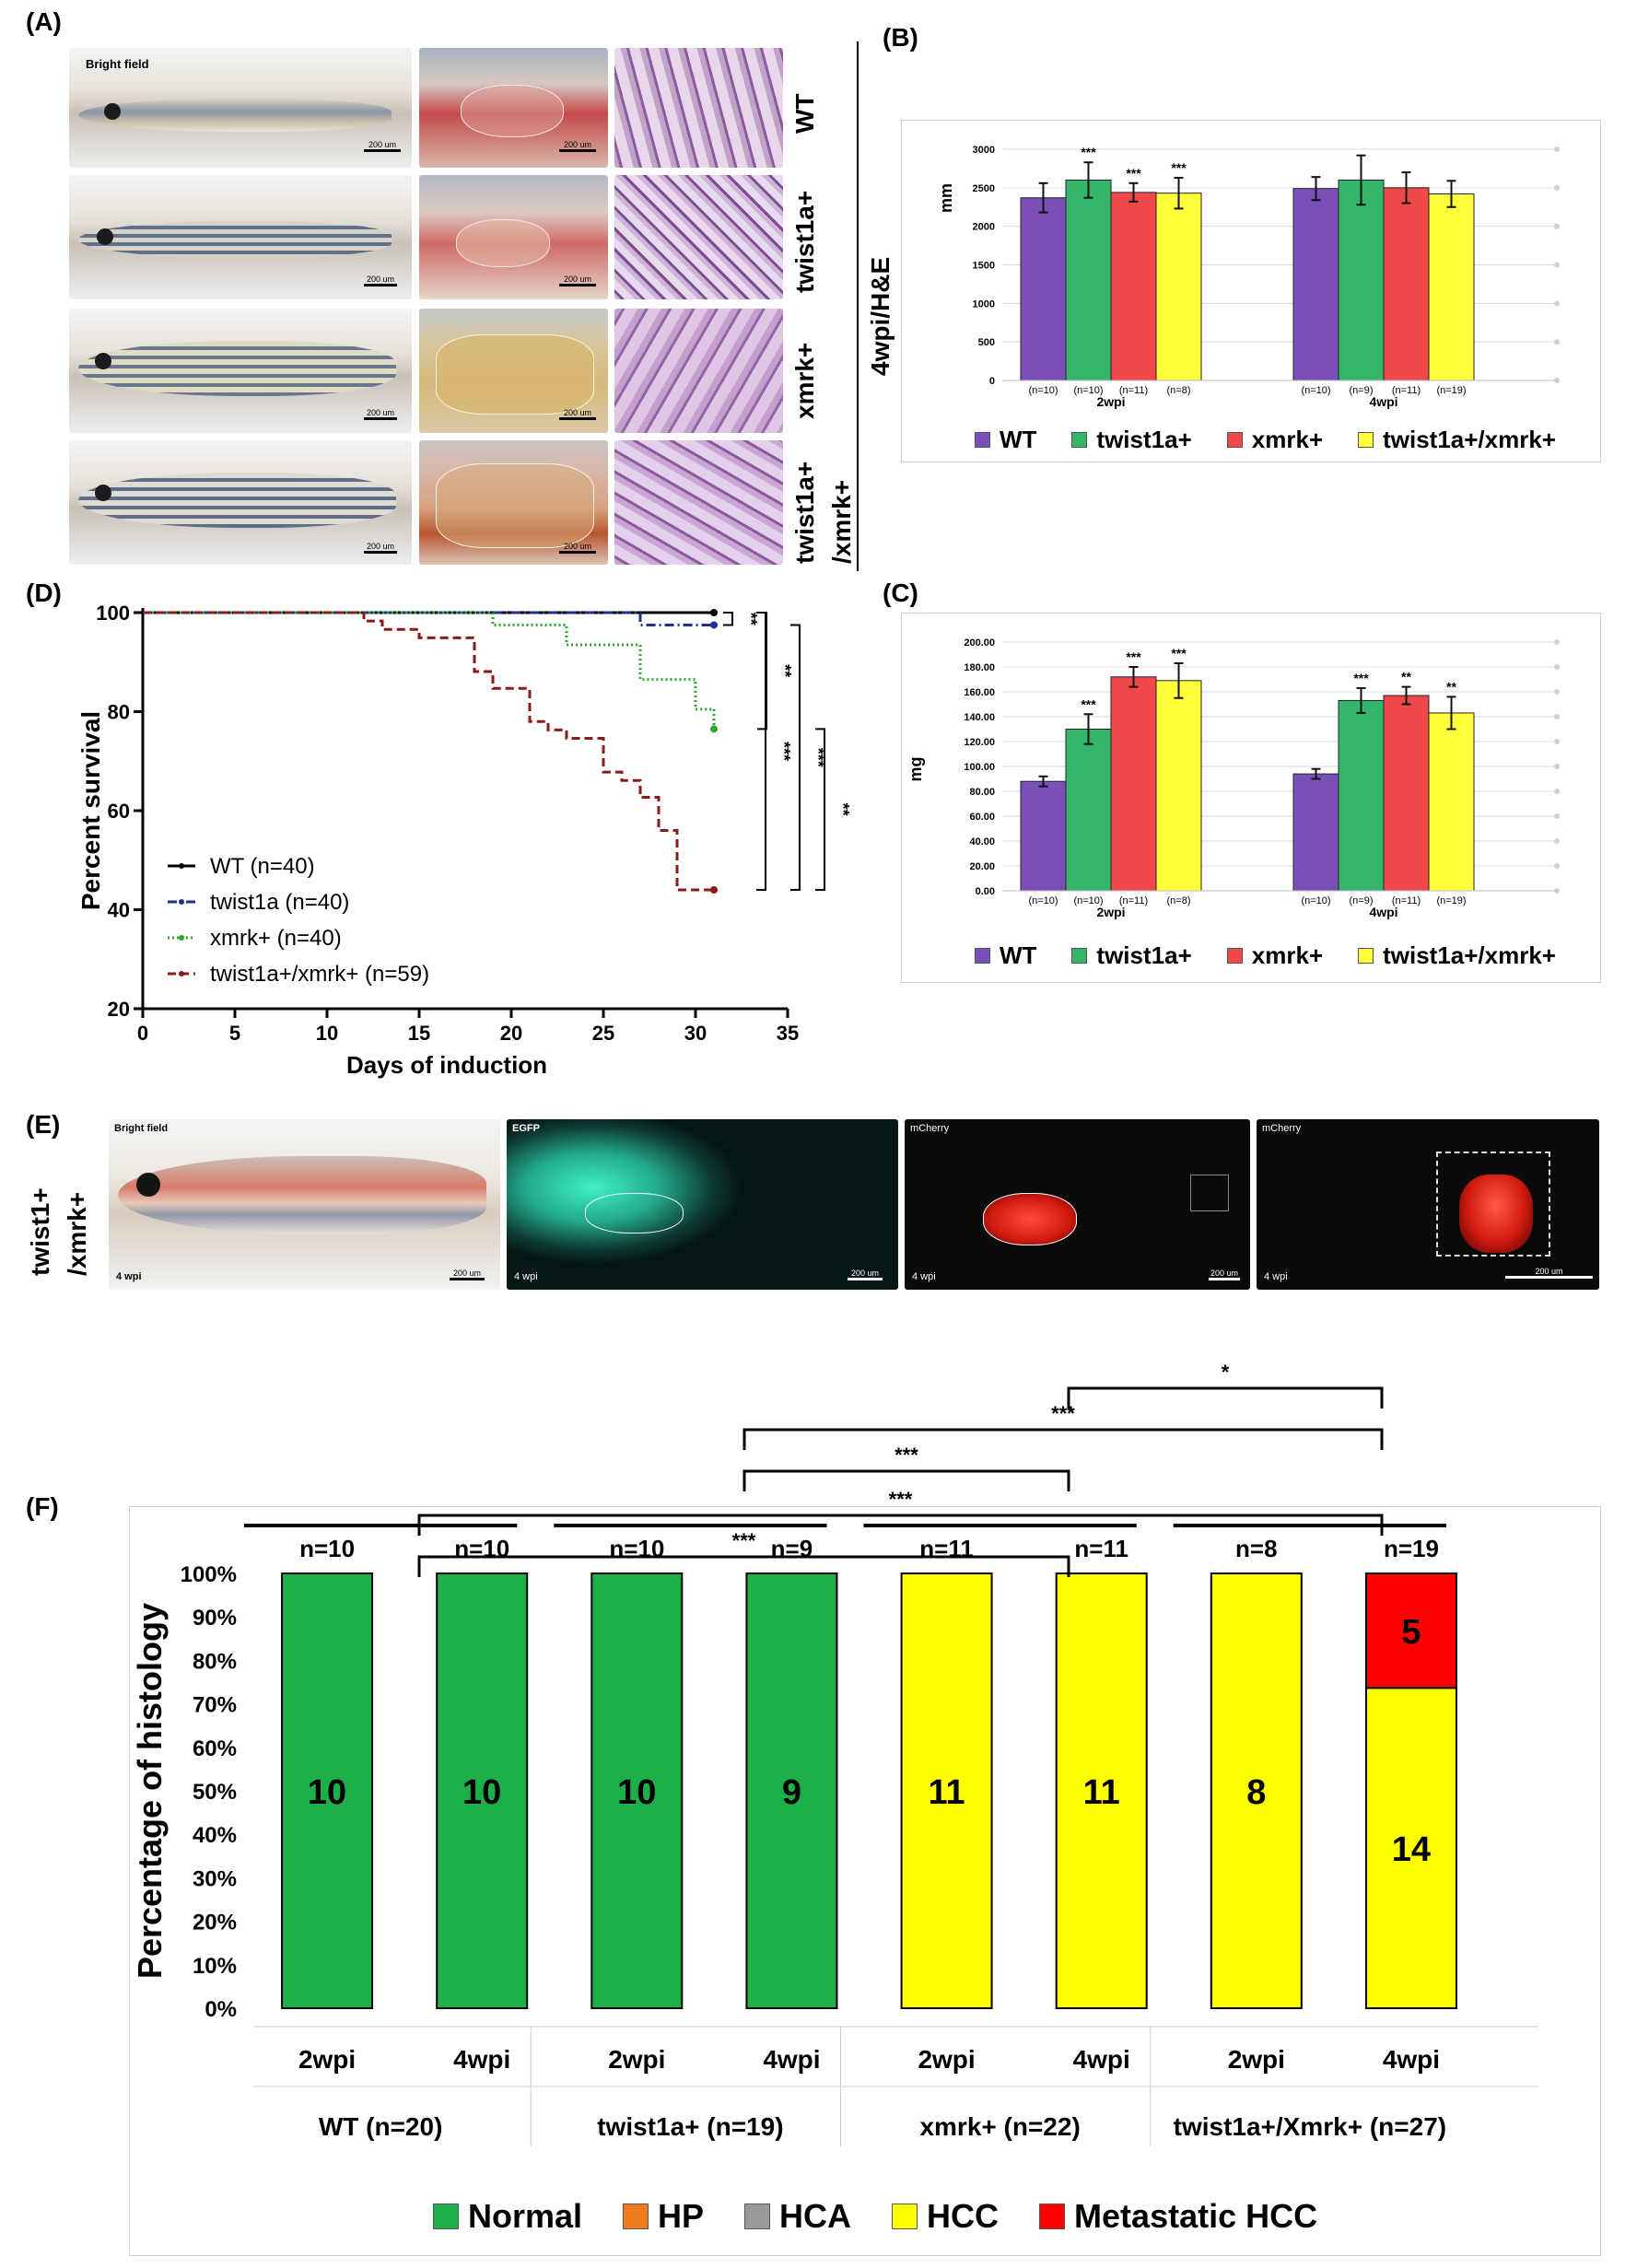 Image resolution: width=1637 pixels, height=2268 pixels. What do you see at coordinates (1110, 912) in the screenshot?
I see `group-label: 2wpi` at bounding box center [1110, 912].